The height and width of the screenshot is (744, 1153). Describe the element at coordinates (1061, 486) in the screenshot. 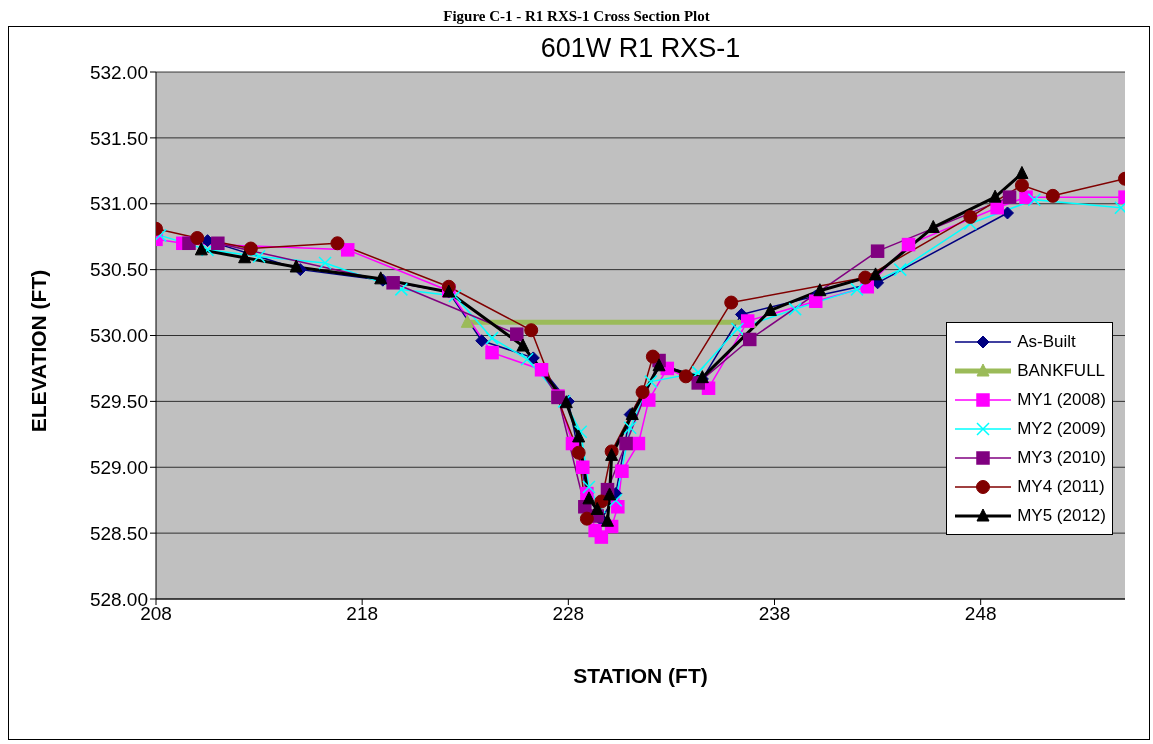

I see `legend-label: MY4 (2011)` at that location.